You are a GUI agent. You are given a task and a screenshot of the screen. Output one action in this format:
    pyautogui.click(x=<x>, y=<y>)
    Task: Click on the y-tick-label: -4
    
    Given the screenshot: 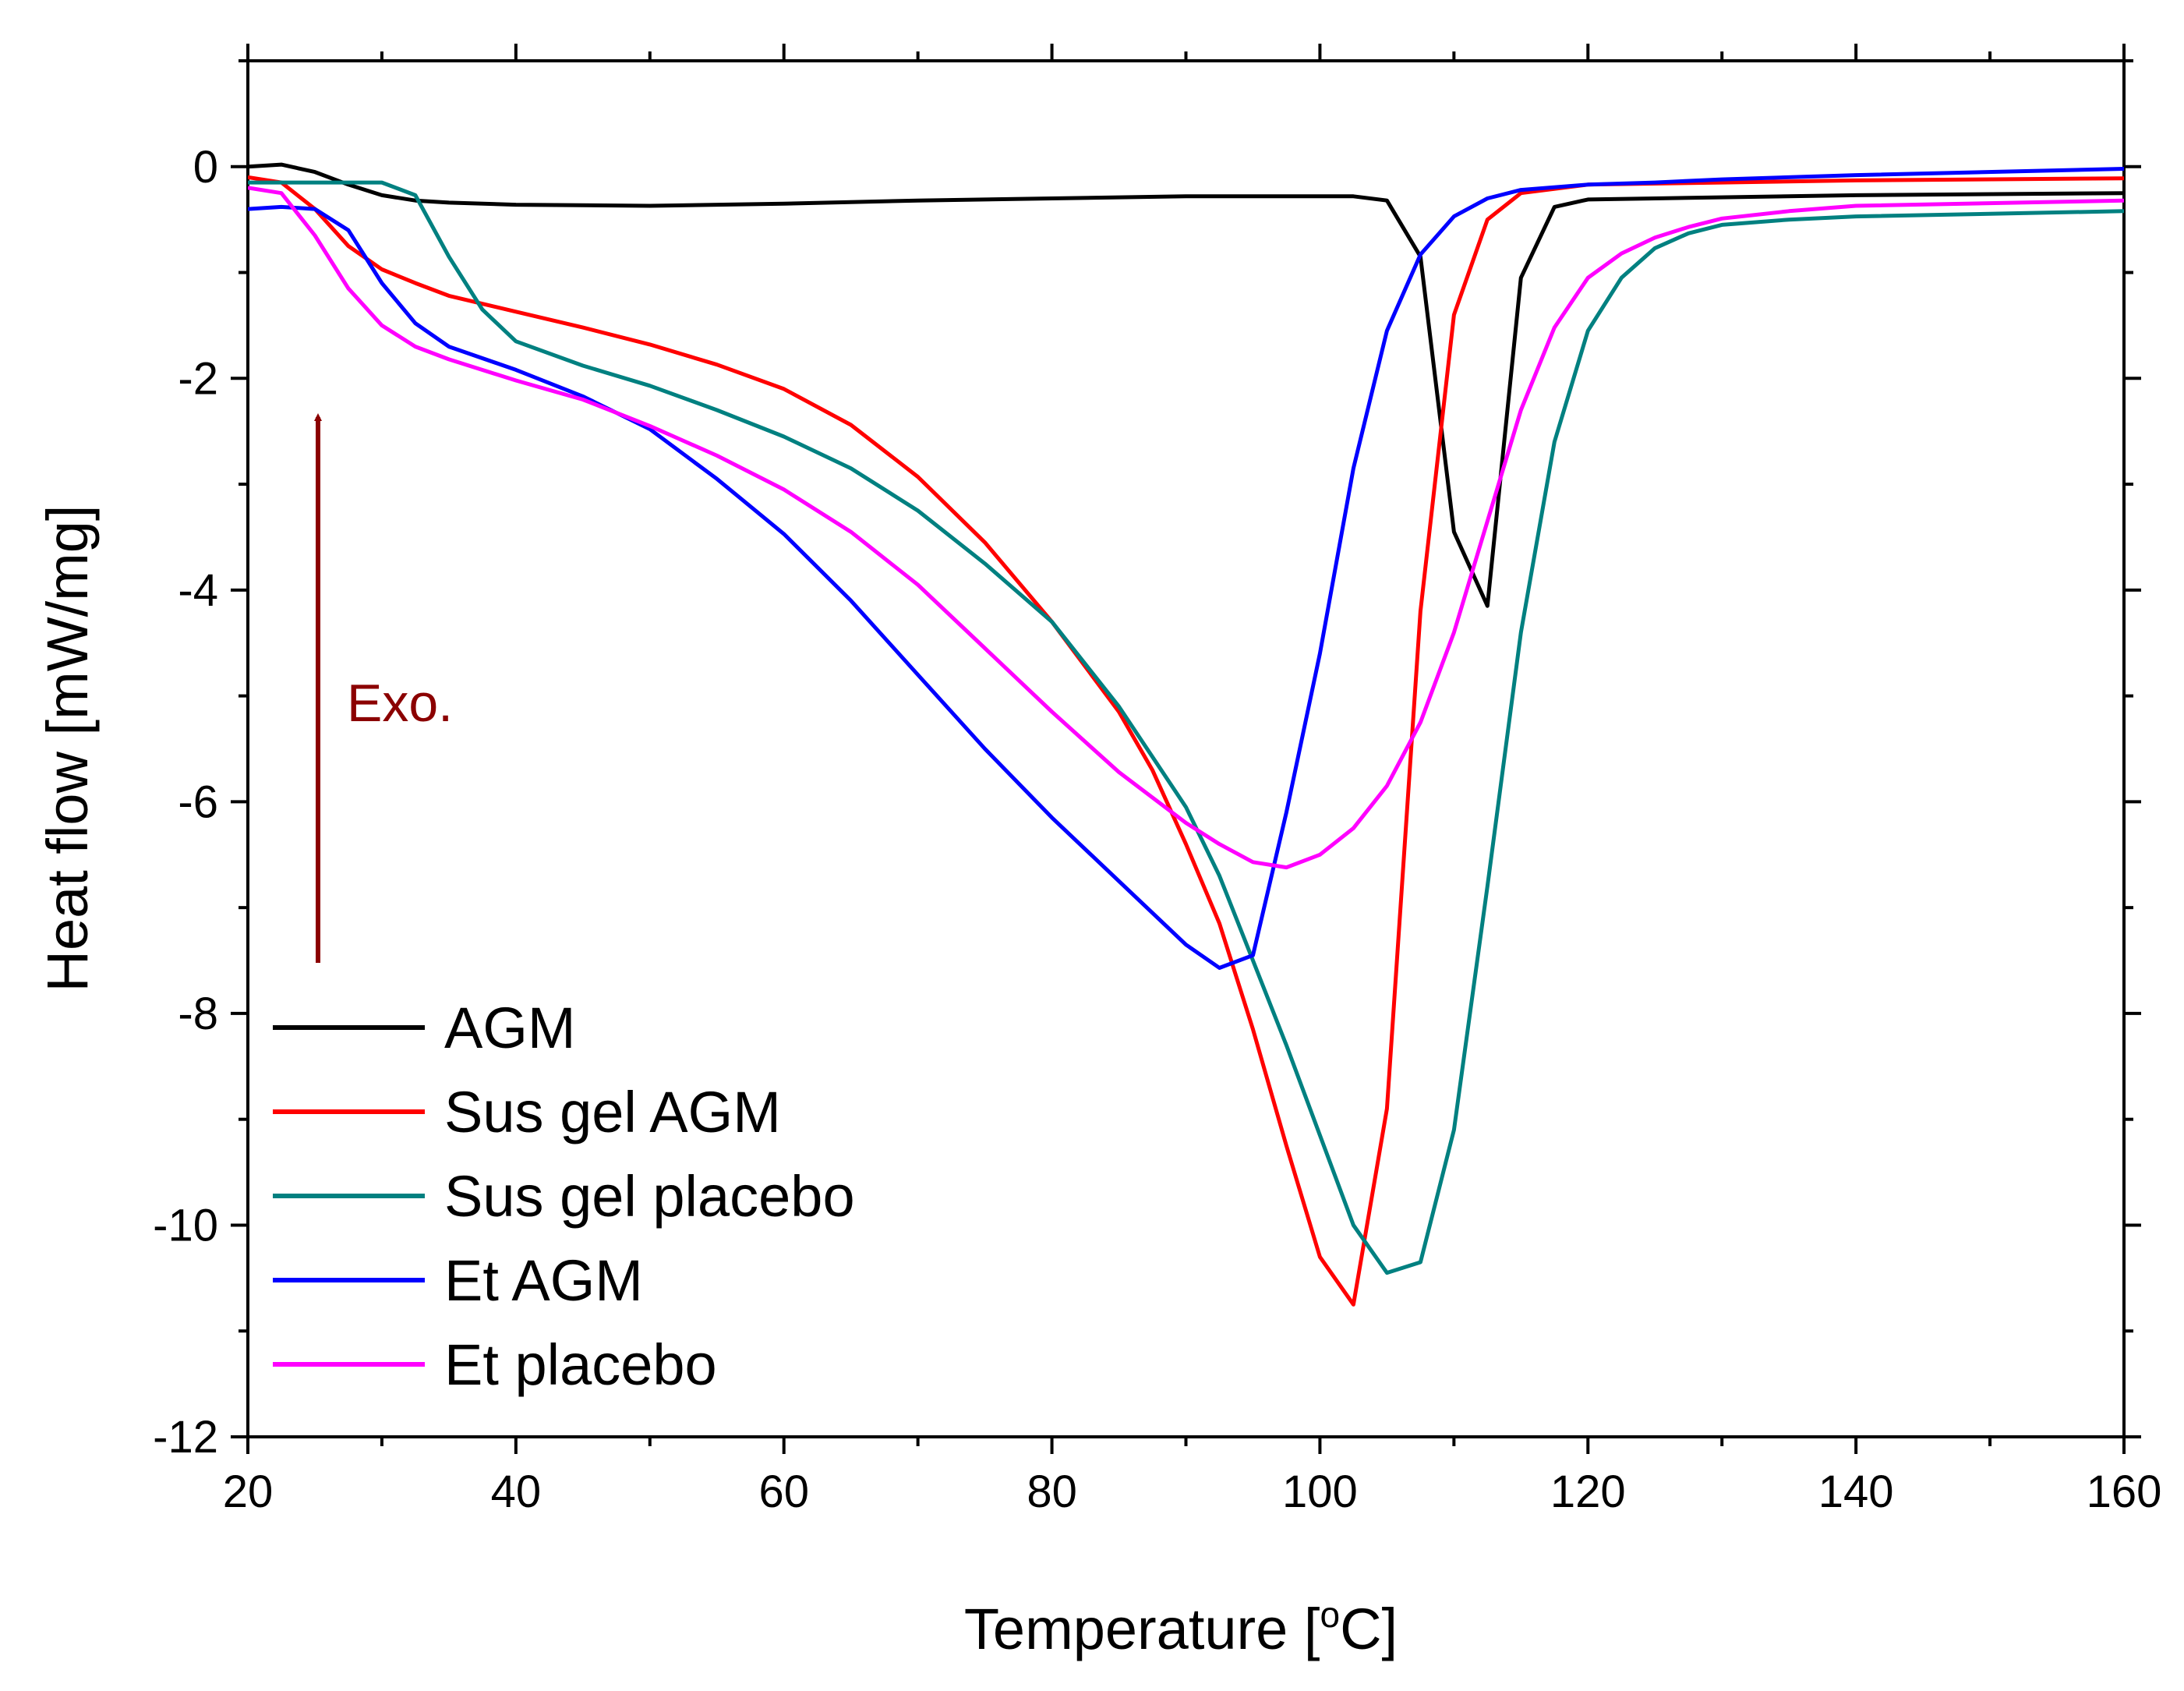 What is the action you would take?
    pyautogui.click(x=198, y=590)
    